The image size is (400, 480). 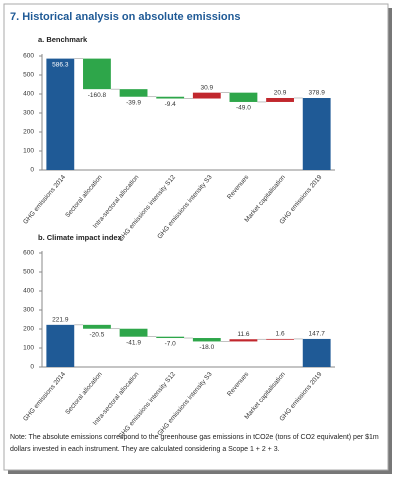 What do you see at coordinates (60, 320) in the screenshot?
I see `value-label: 221.9` at bounding box center [60, 320].